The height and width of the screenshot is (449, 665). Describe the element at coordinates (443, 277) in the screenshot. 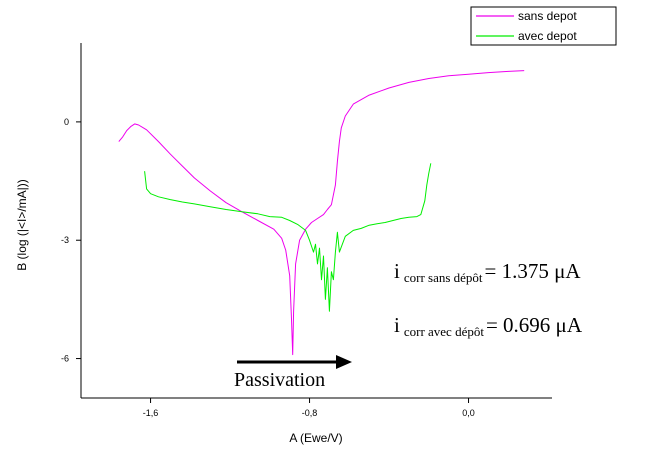

I see `icorr-subscript-1: corr sans dépôt` at that location.